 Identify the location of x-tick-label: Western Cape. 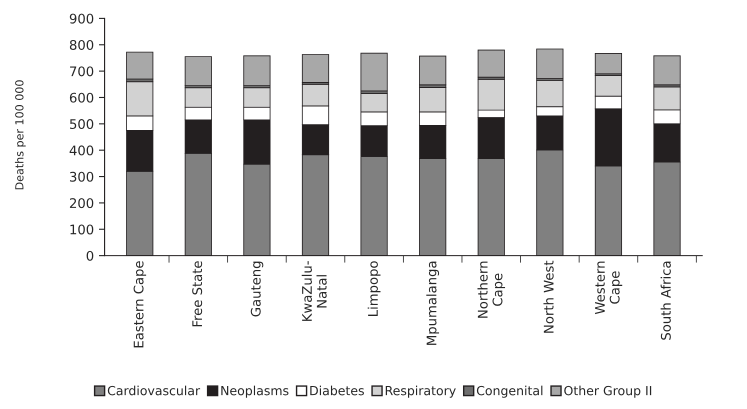
(608, 288).